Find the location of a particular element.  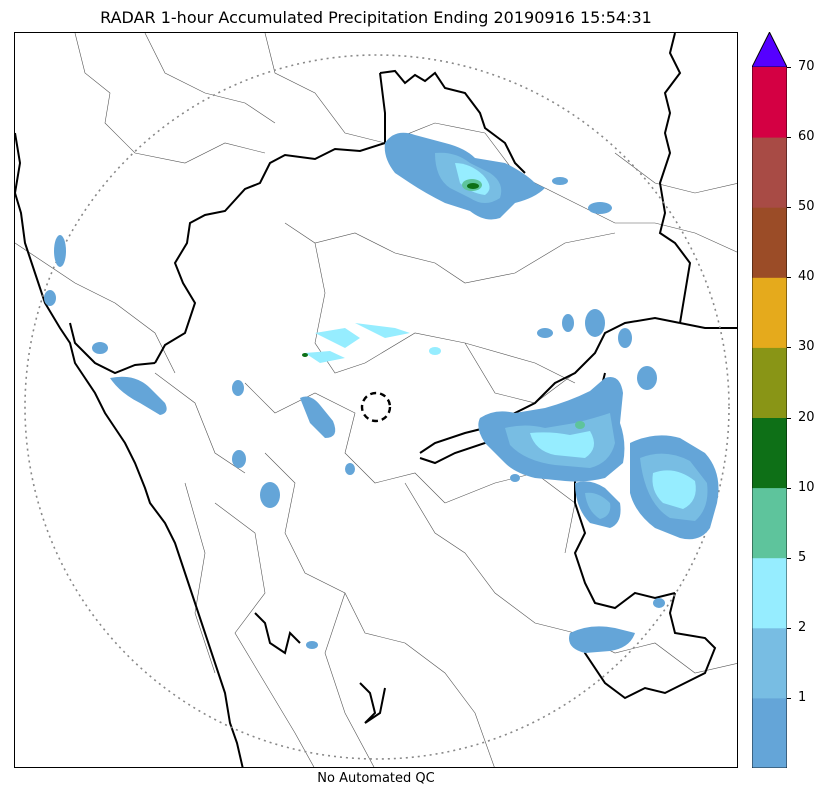

colorbar-tick-label: 60 is located at coordinates (806, 137).